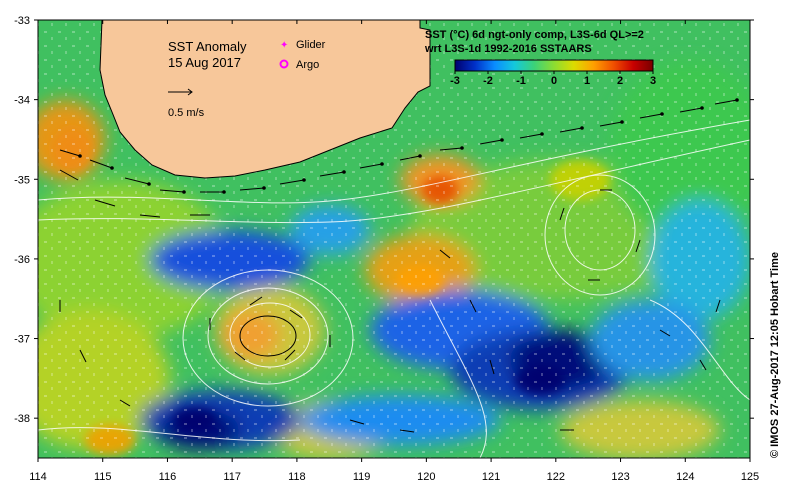 The height and width of the screenshot is (492, 790). I want to click on lat-tick-label: -34, so click(22, 101).